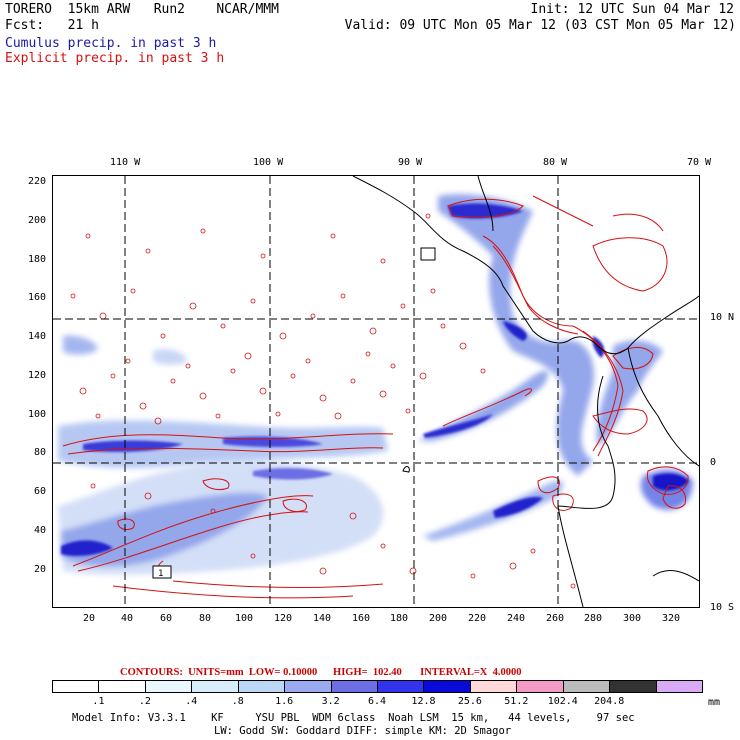 This screenshot has height=740, width=740. I want to click on init-time: Init: 12 UTC Sun 04 Mar 12, so click(632, 9).